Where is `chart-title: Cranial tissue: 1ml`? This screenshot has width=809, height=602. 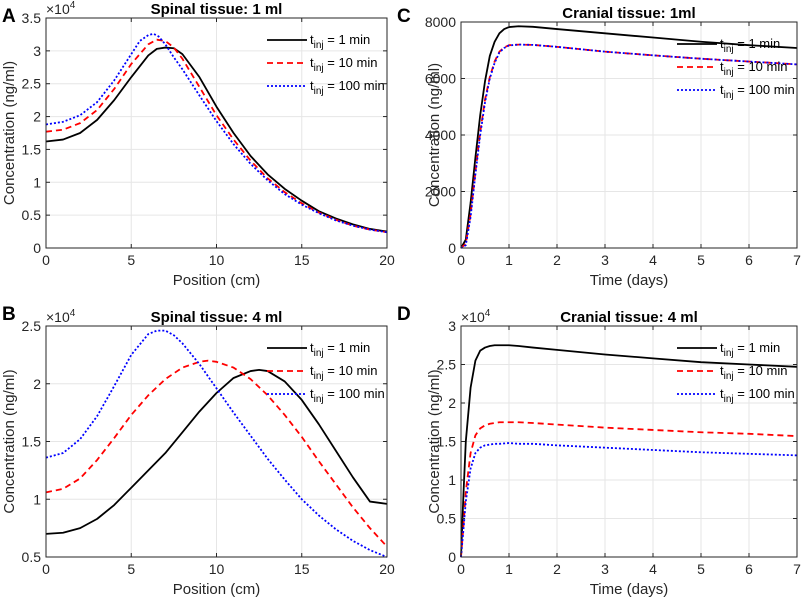 chart-title: Cranial tissue: 1ml is located at coordinates (628, 13).